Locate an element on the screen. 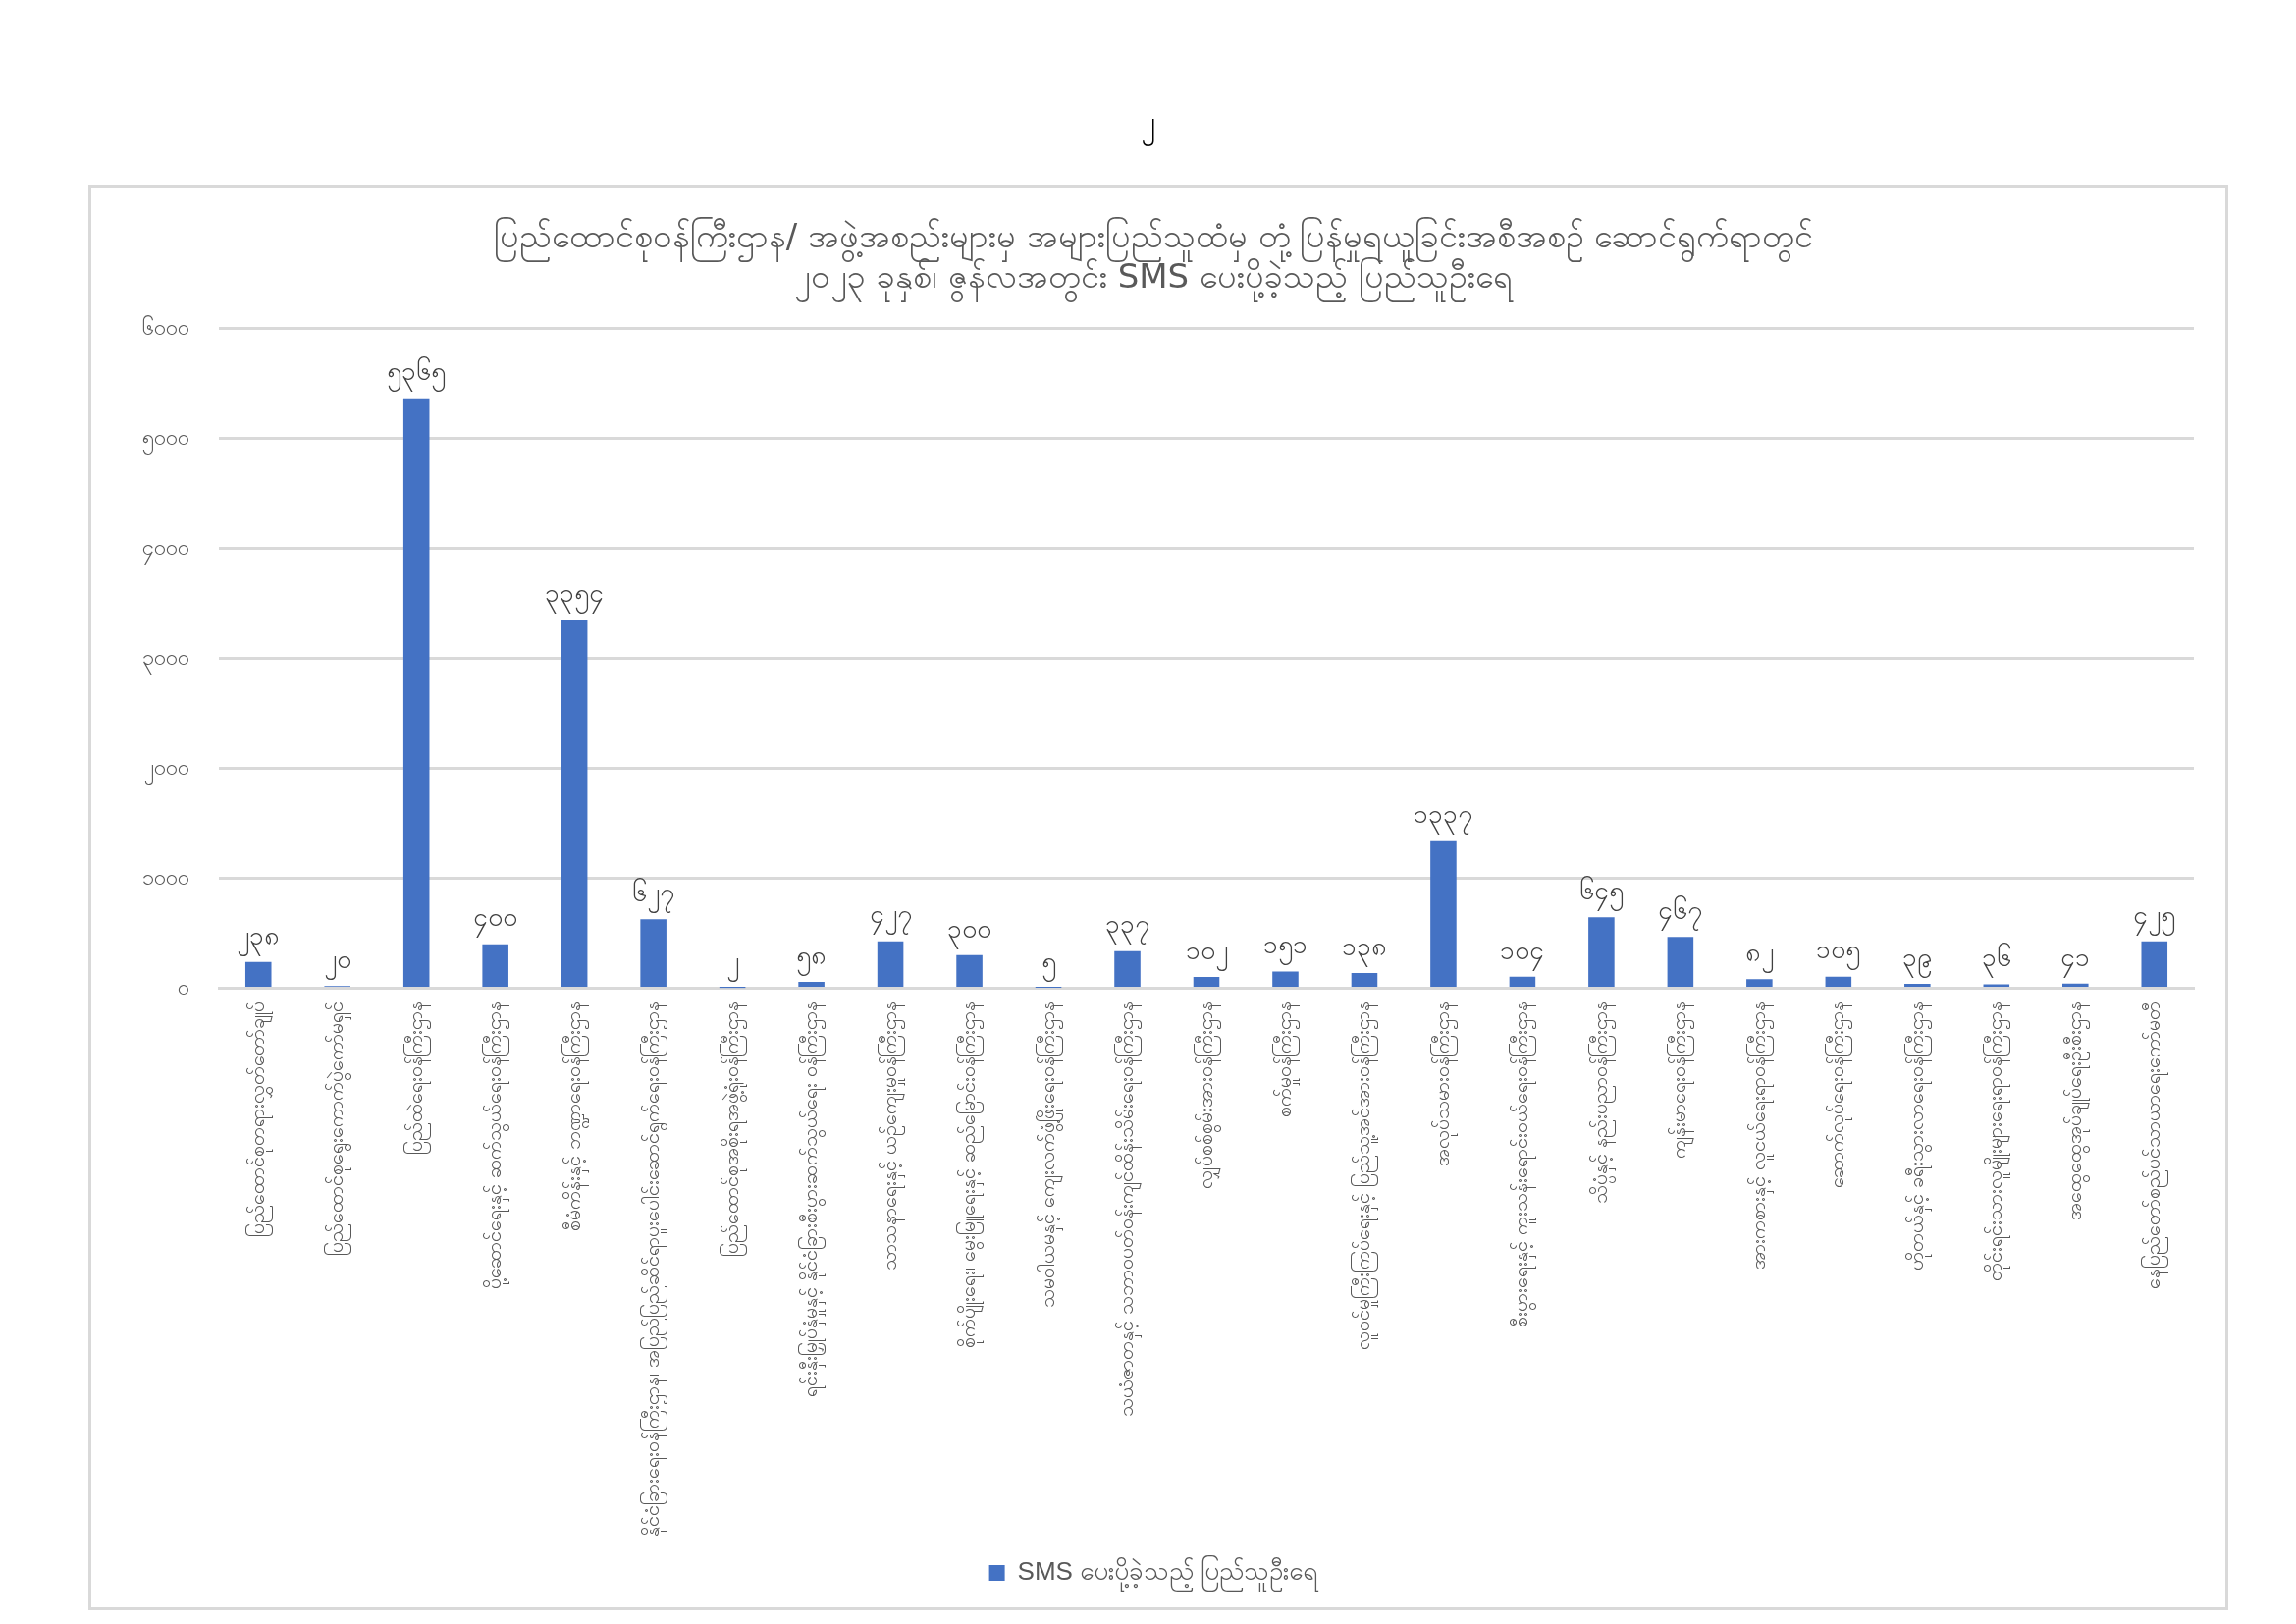 Image resolution: width=2296 pixels, height=1624 pixels. data-label: ၁၃၃၇ is located at coordinates (1443, 817).